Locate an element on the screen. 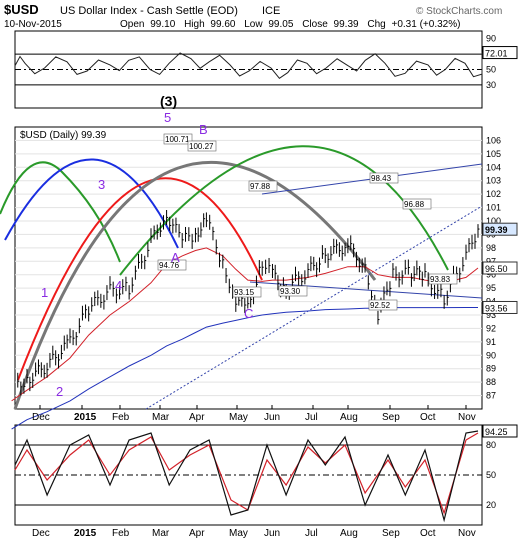 The image size is (520, 540). close-label: Close is located at coordinates (315, 24).